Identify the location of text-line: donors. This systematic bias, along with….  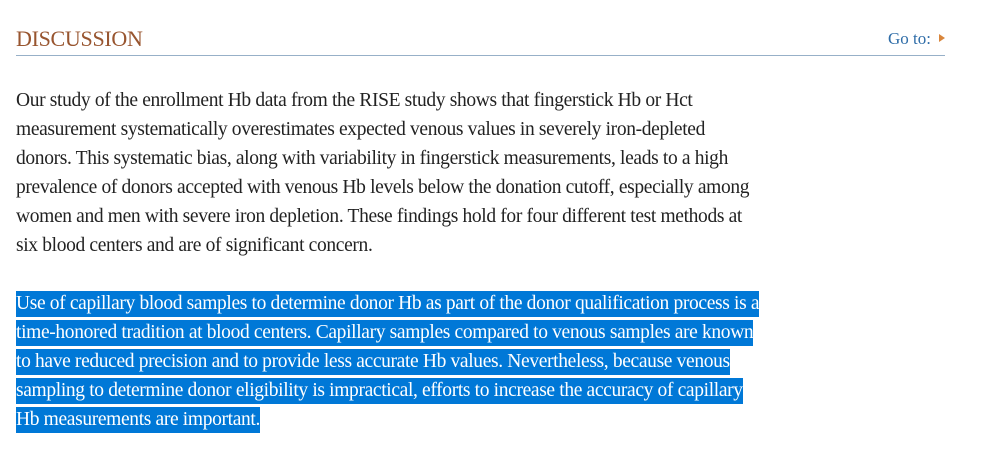
(372, 158).